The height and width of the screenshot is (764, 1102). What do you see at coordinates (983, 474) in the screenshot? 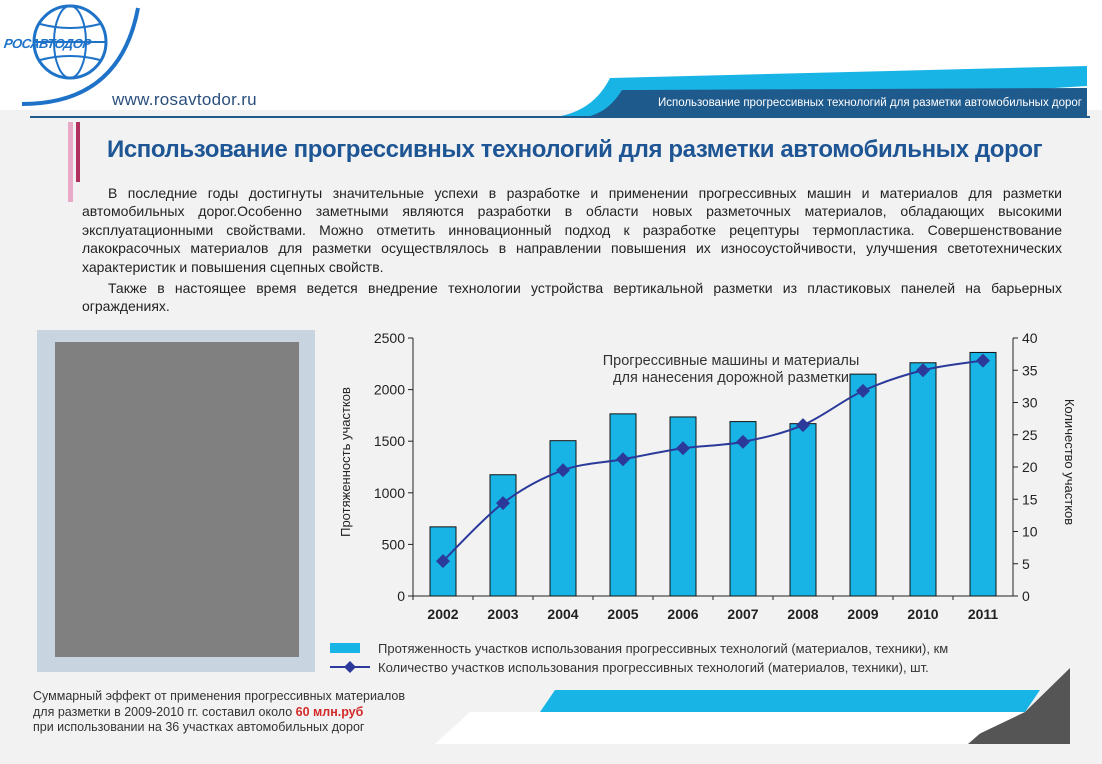
I see `bar-2011` at bounding box center [983, 474].